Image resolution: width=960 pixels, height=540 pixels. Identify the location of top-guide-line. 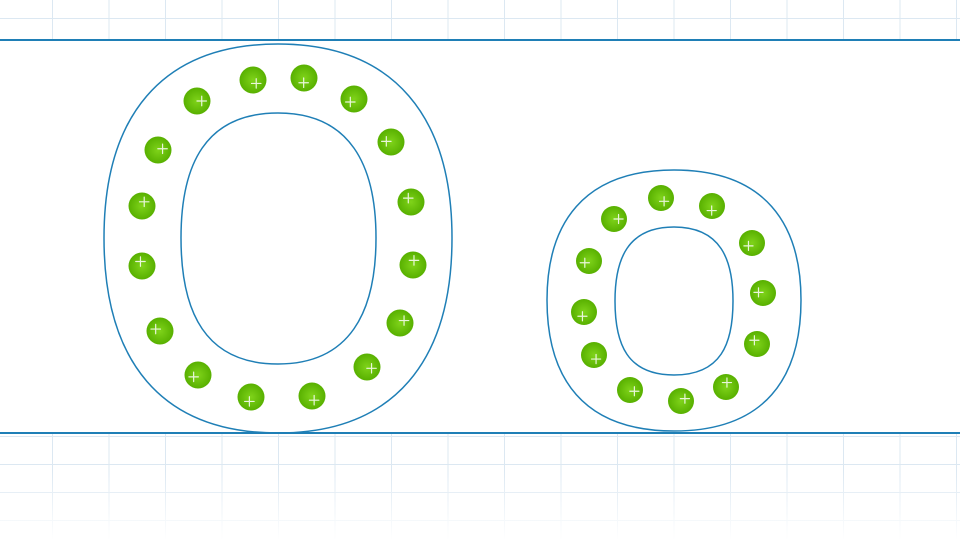
(480, 40).